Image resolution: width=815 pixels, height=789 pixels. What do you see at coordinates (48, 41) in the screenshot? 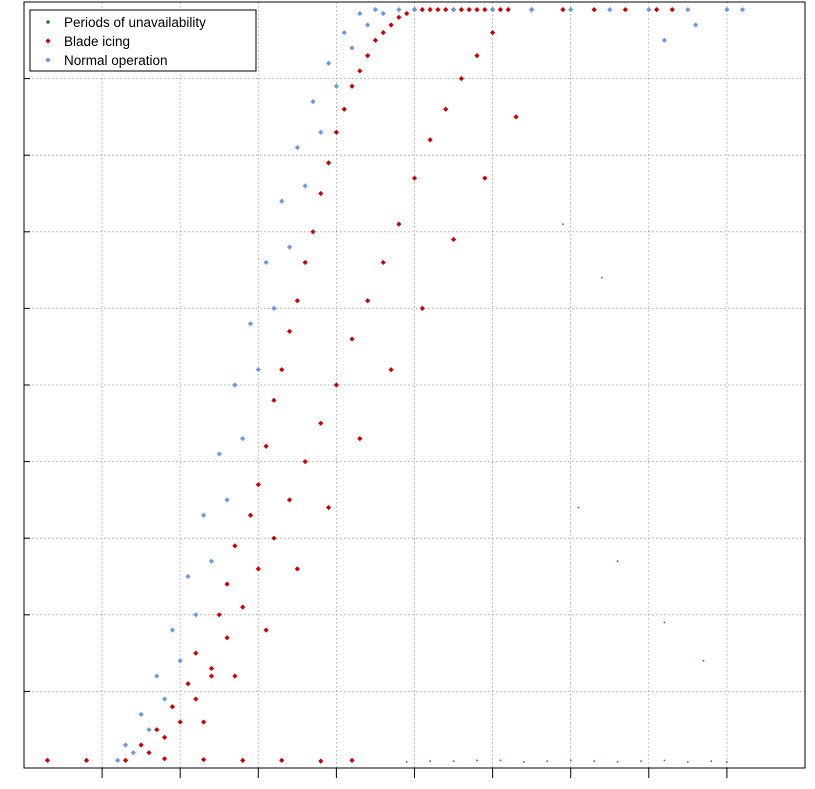
I see `legend-marker` at bounding box center [48, 41].